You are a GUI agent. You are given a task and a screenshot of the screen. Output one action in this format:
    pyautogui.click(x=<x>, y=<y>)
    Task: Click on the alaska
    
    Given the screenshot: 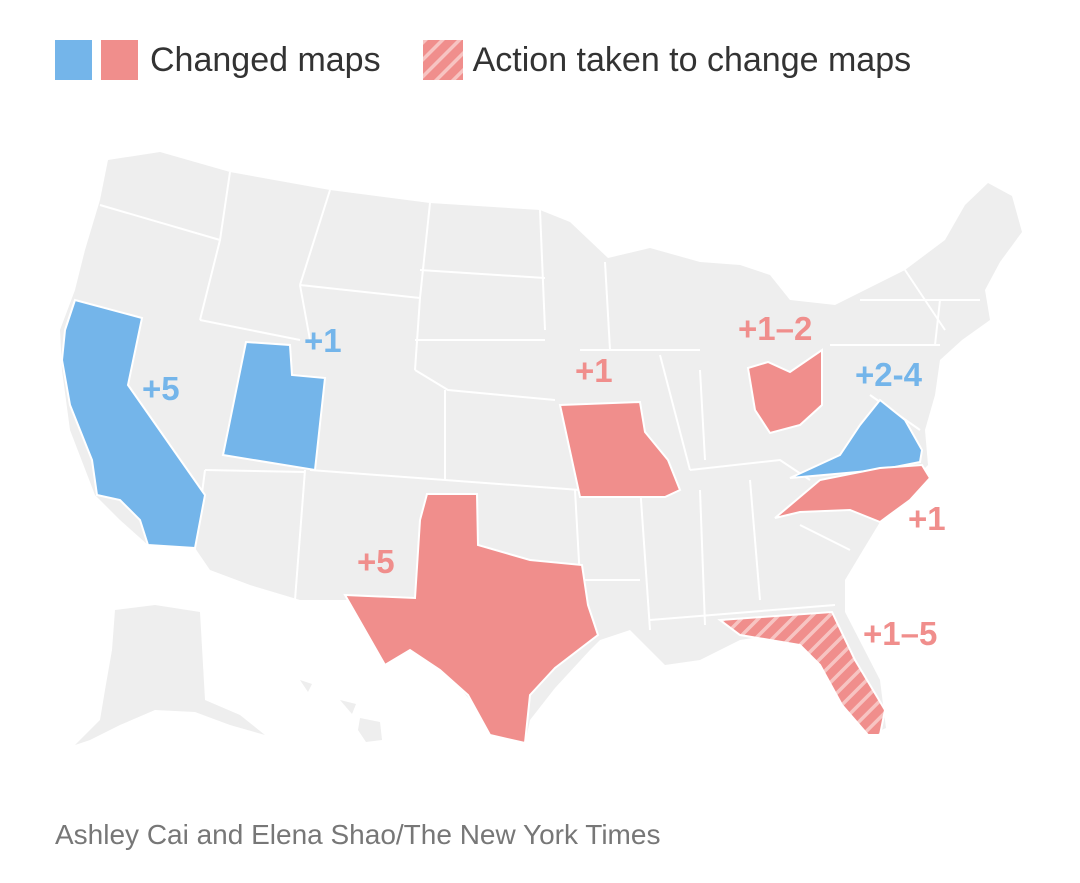 What is the action you would take?
    pyautogui.click(x=170, y=675)
    